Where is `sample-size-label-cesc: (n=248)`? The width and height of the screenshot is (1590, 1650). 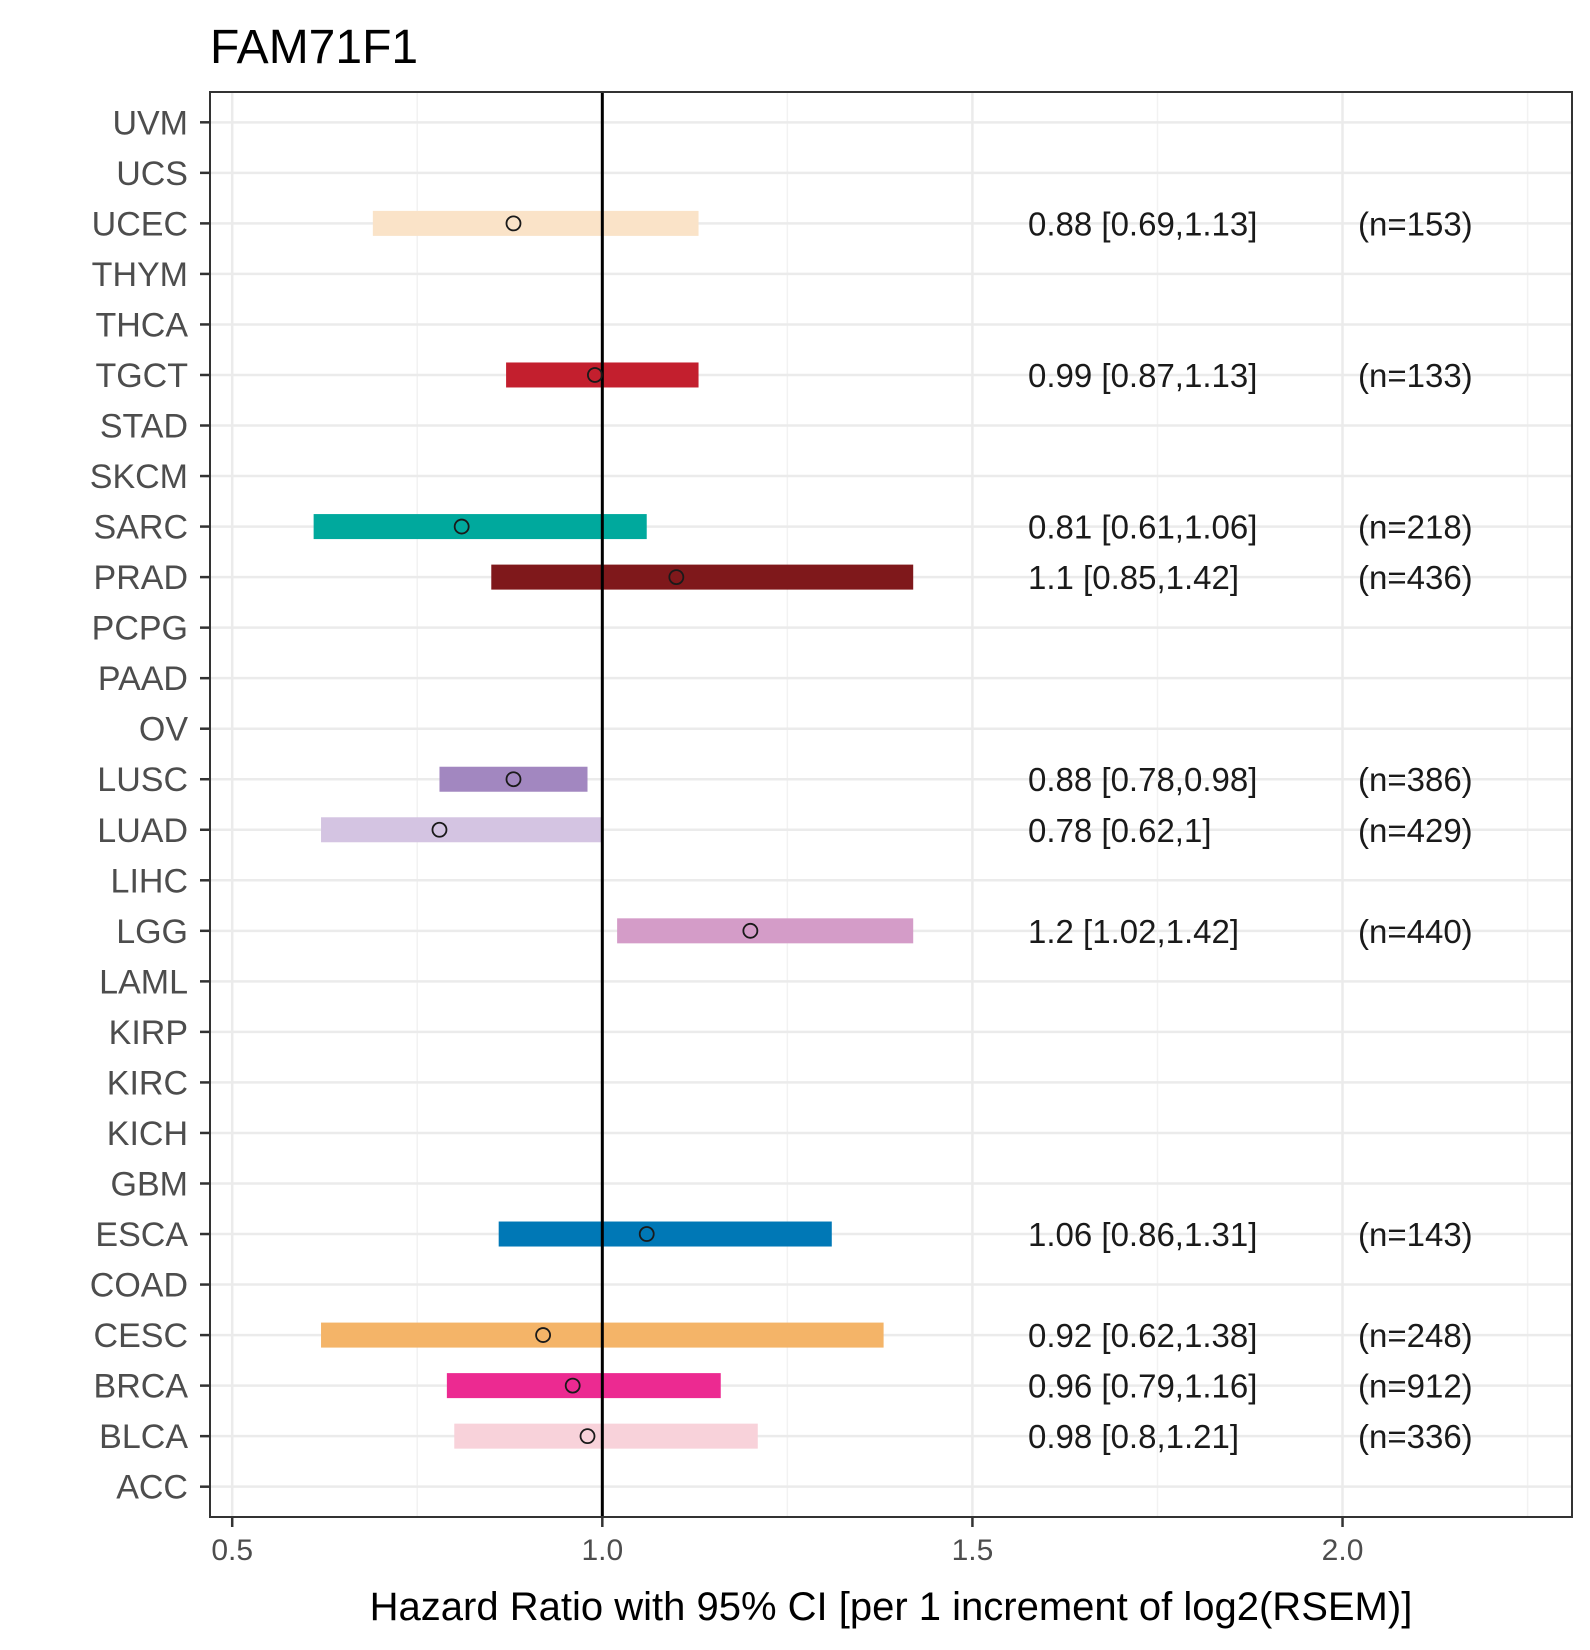
sample-size-label-cesc: (n=248) is located at coordinates (1415, 1335).